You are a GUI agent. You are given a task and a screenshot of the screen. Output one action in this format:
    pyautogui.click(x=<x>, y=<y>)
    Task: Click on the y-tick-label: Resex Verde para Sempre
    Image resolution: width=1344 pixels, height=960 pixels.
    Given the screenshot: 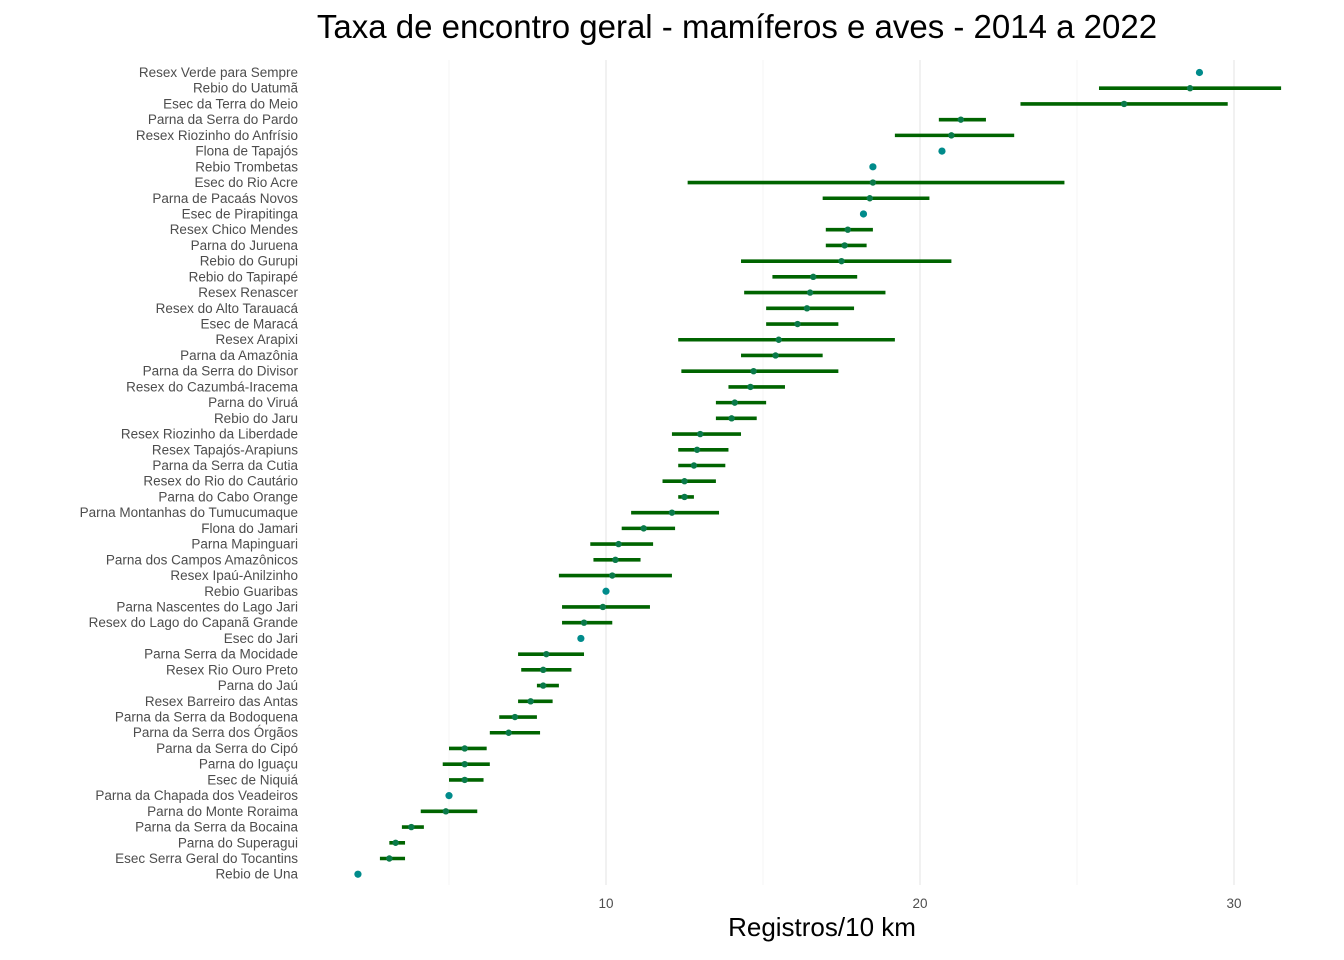 What is the action you would take?
    pyautogui.click(x=218, y=72)
    